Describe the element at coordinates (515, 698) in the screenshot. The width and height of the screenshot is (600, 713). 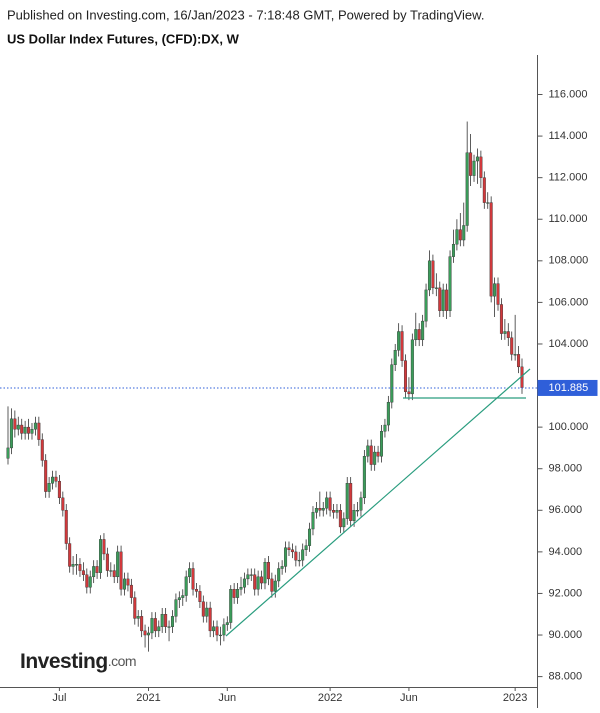
I see `x-tick-label: 2023` at that location.